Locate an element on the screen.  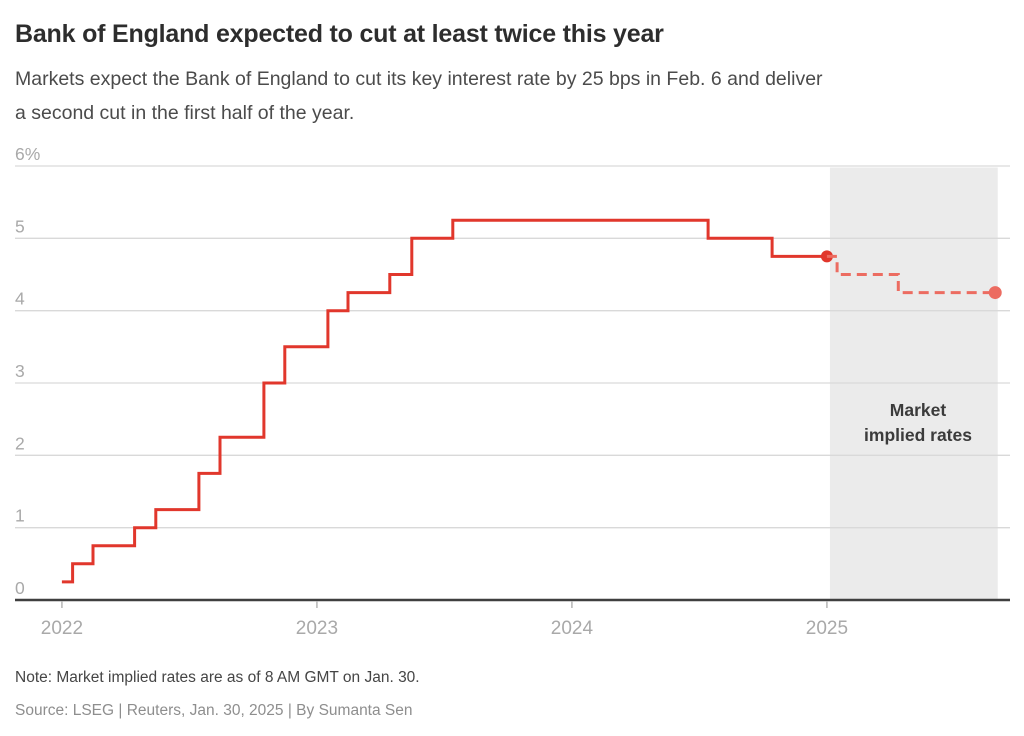
y-axis-tick-label: 6% is located at coordinates (27, 154).